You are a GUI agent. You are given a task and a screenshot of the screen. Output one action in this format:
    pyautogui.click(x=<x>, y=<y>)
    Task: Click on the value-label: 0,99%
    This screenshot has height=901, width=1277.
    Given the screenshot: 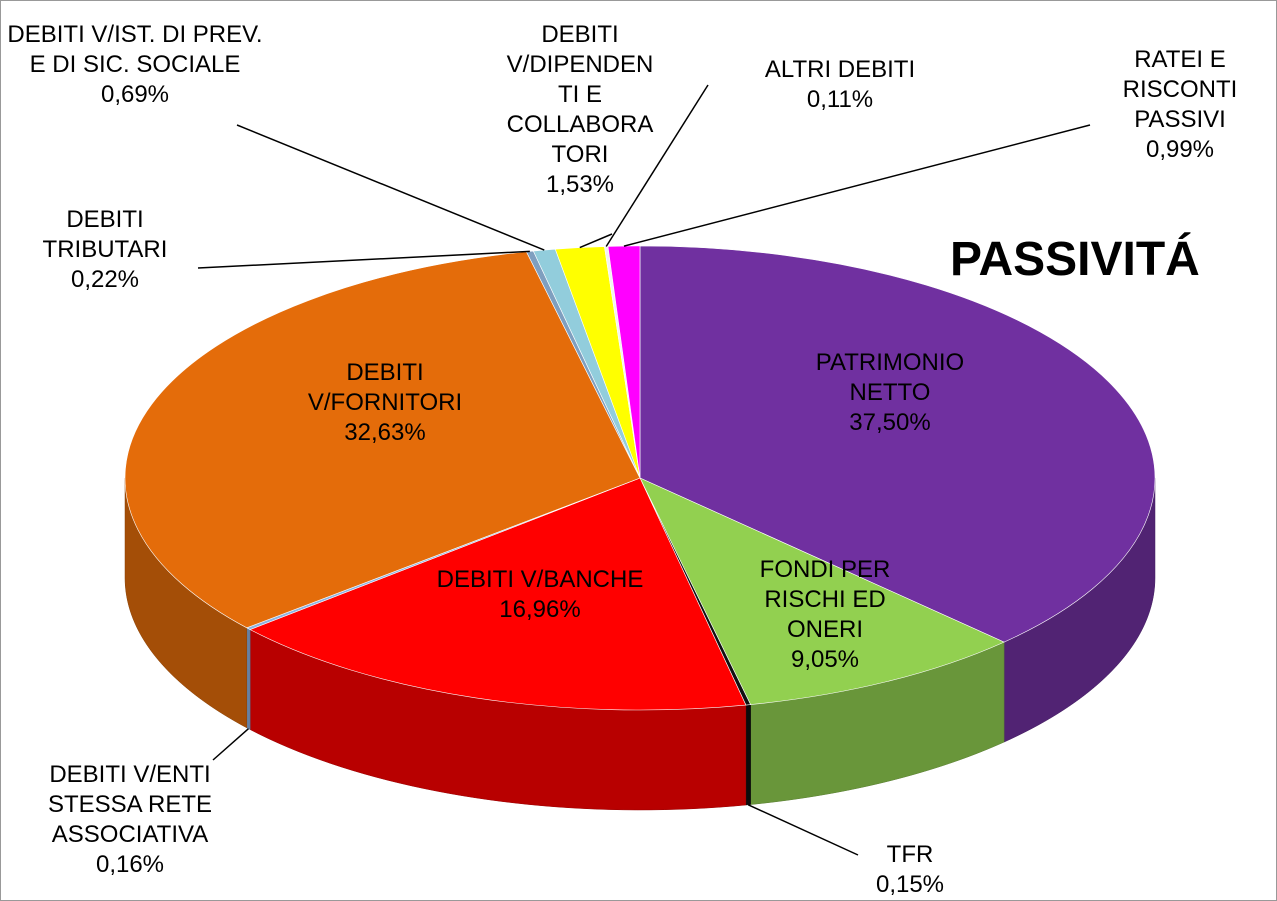 What is the action you would take?
    pyautogui.click(x=1180, y=149)
    